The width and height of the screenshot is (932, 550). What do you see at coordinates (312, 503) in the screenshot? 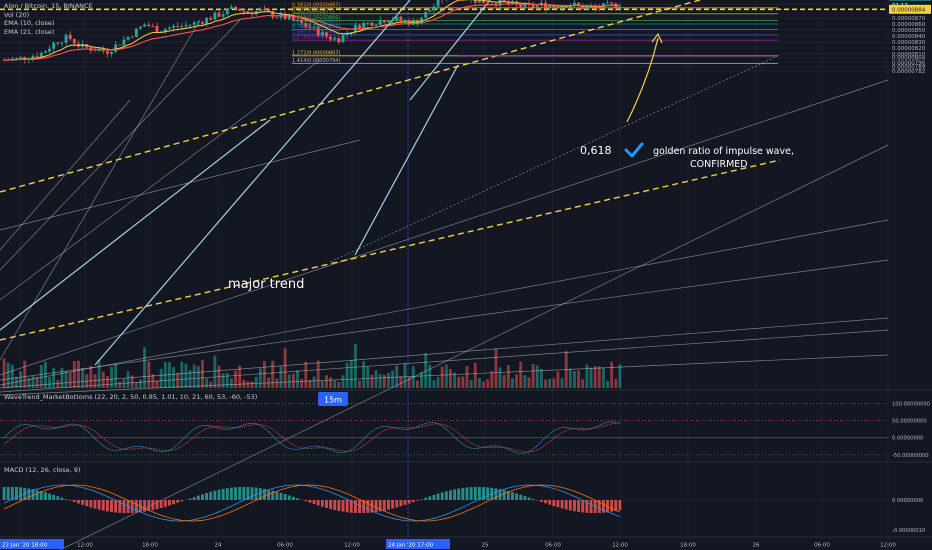
I see `macd-line` at bounding box center [312, 503].